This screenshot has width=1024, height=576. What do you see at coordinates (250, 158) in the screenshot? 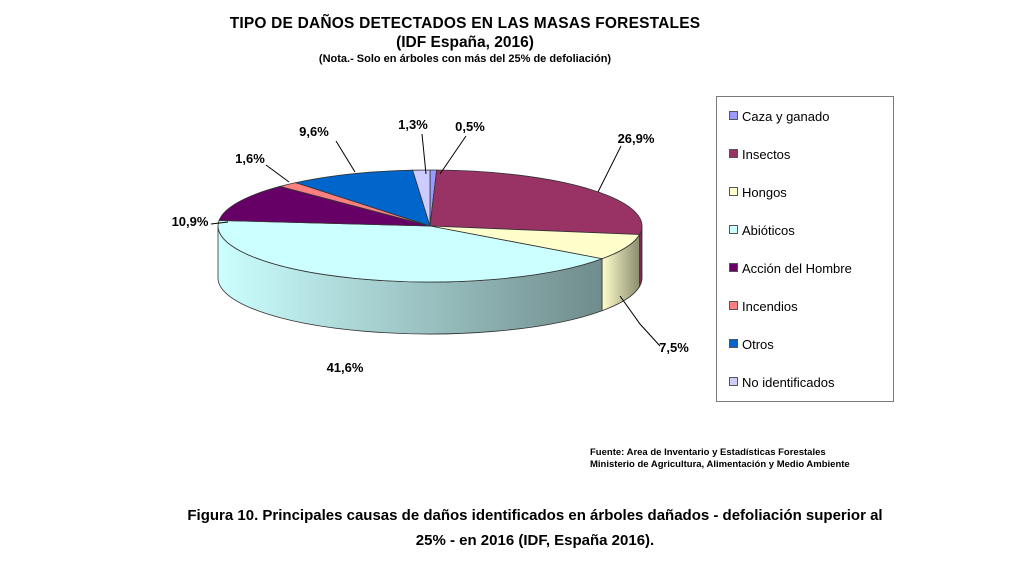
I see `data-label-incendios: 1,6%` at bounding box center [250, 158].